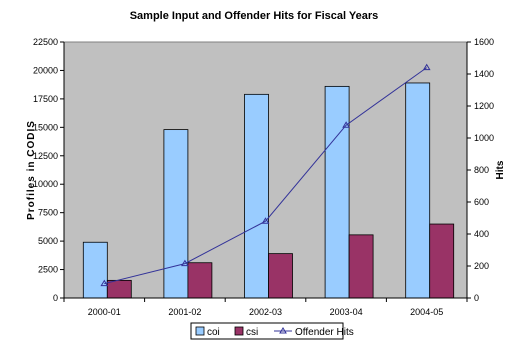  I want to click on legend-swatch-csi, so click(239, 331).